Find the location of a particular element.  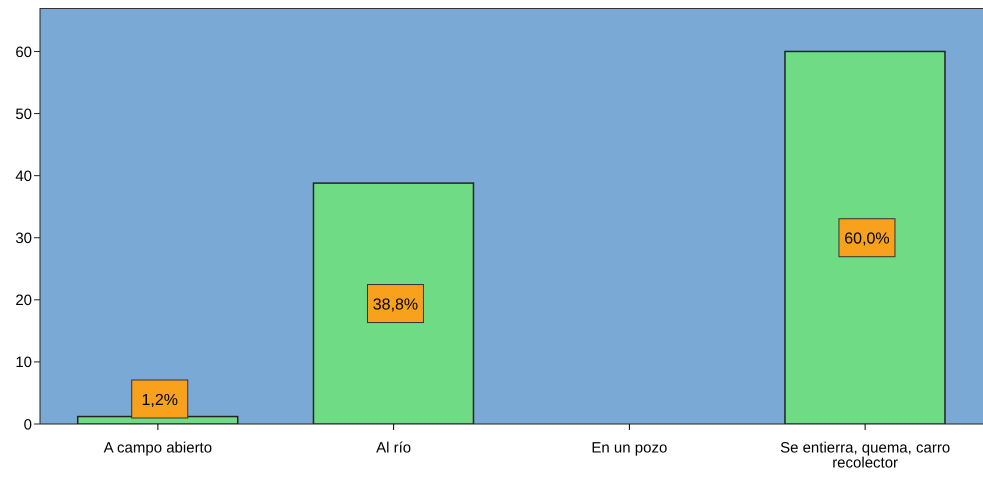

data-label: 38,8% is located at coordinates (395, 305).